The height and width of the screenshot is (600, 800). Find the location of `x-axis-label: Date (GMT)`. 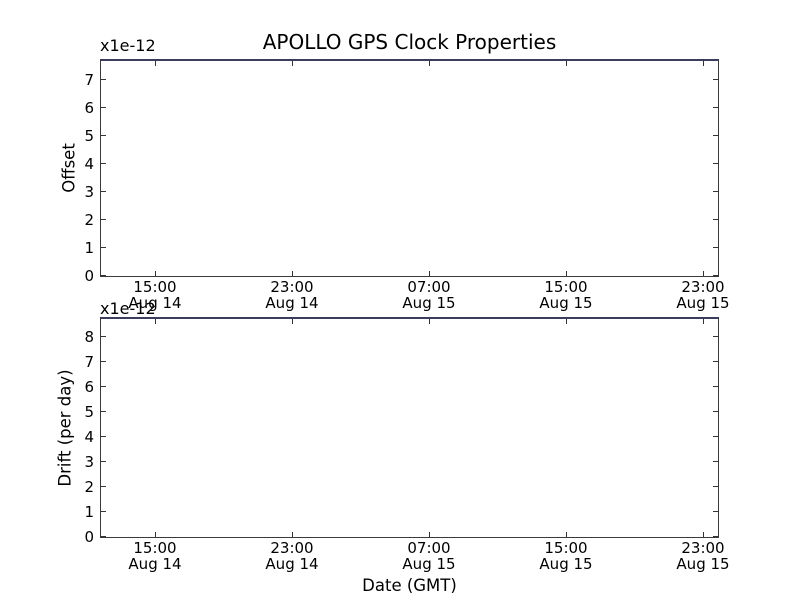

x-axis-label: Date (GMT) is located at coordinates (409, 585).